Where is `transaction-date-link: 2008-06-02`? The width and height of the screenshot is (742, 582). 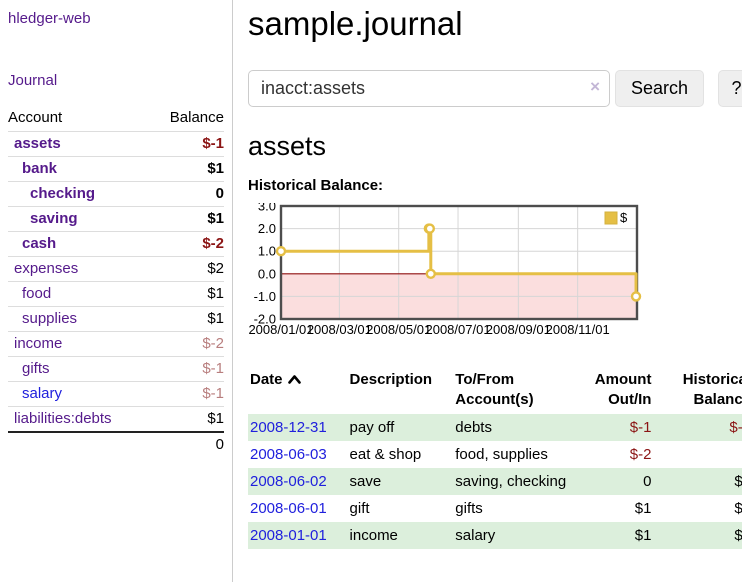 transaction-date-link: 2008-06-02 is located at coordinates (288, 481).